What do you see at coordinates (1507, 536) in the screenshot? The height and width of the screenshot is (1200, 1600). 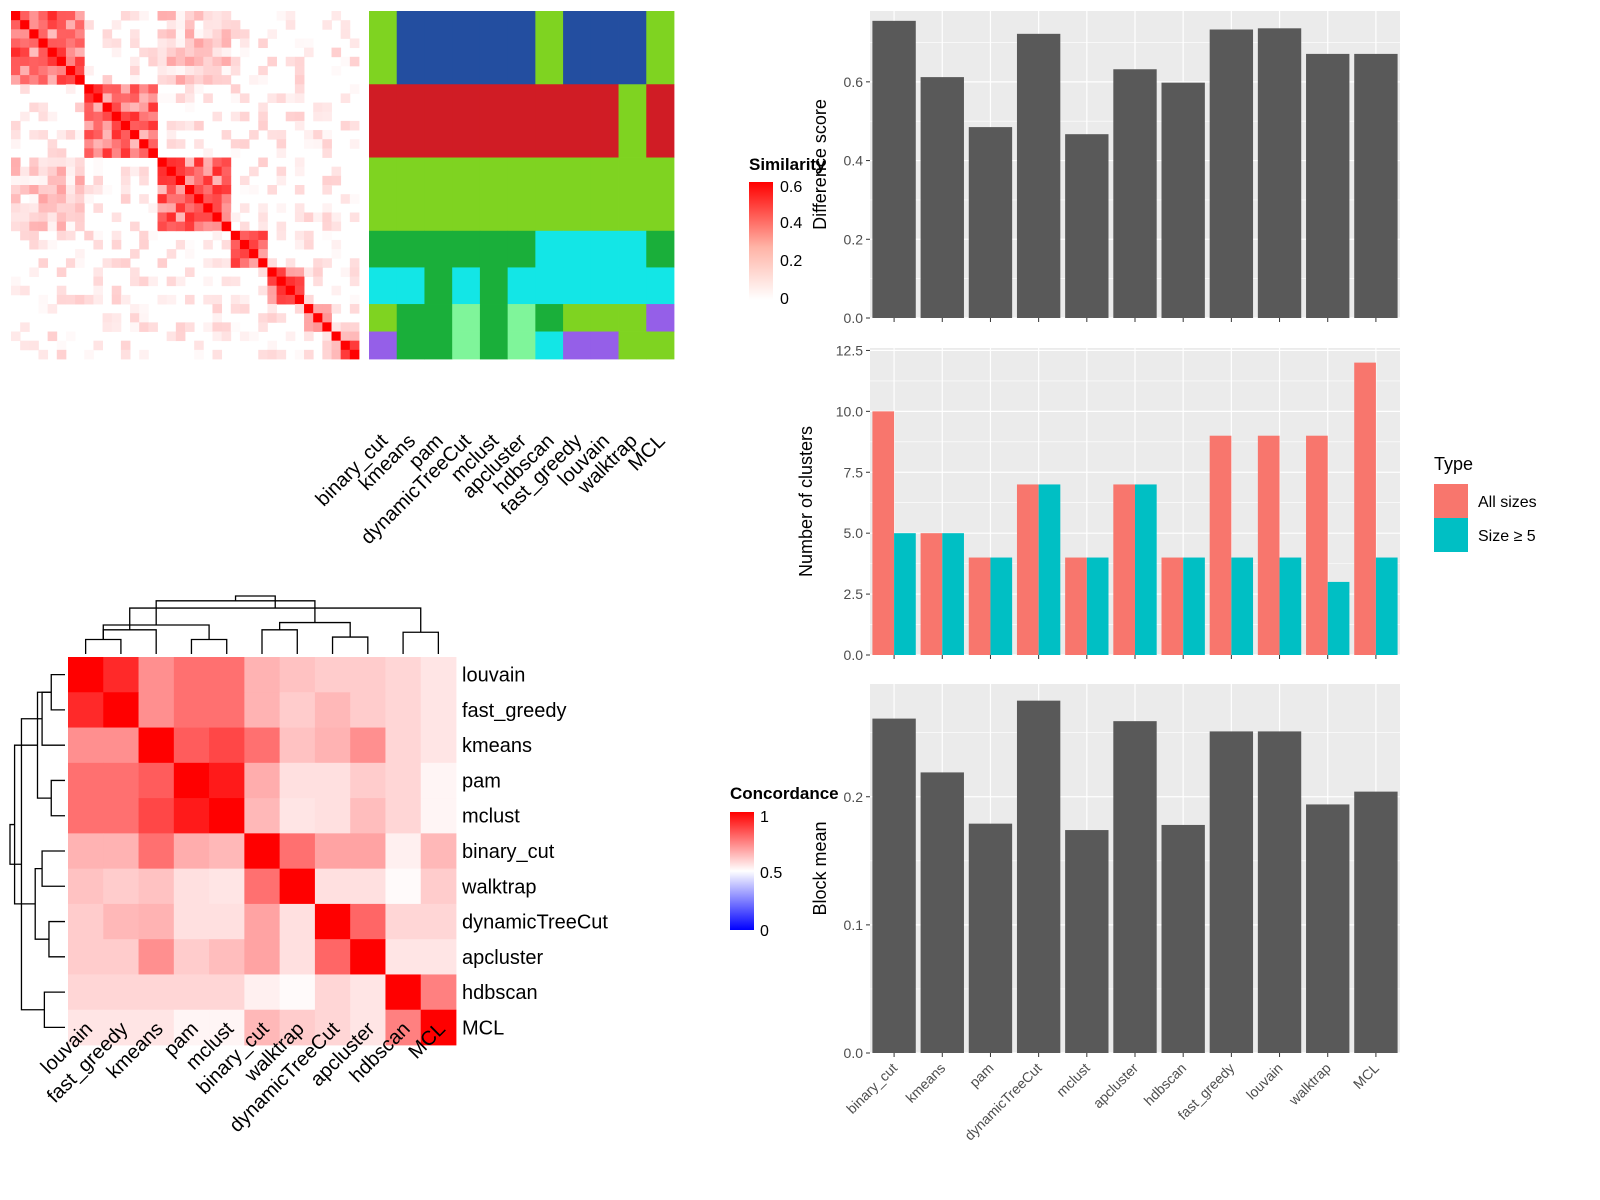 I see `type-legend-label: Size ≥ 5` at bounding box center [1507, 536].